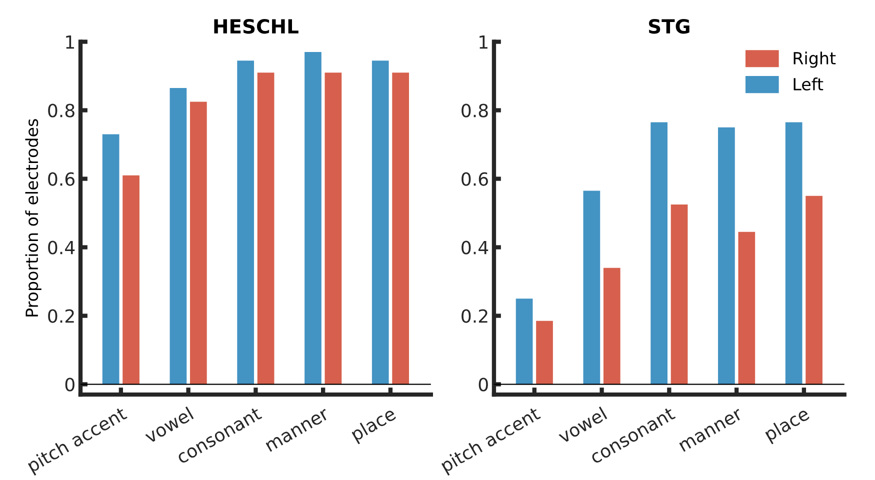 The height and width of the screenshot is (480, 875). Describe the element at coordinates (815, 60) in the screenshot. I see `legend-label: Right` at that location.